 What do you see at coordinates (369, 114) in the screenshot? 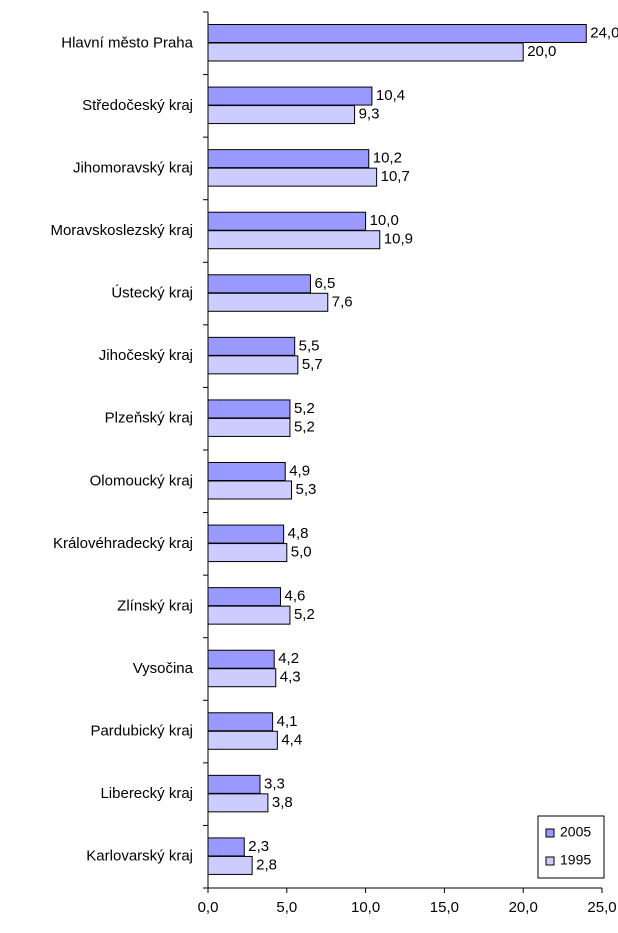
I see `value-label: 9,3` at bounding box center [369, 114].